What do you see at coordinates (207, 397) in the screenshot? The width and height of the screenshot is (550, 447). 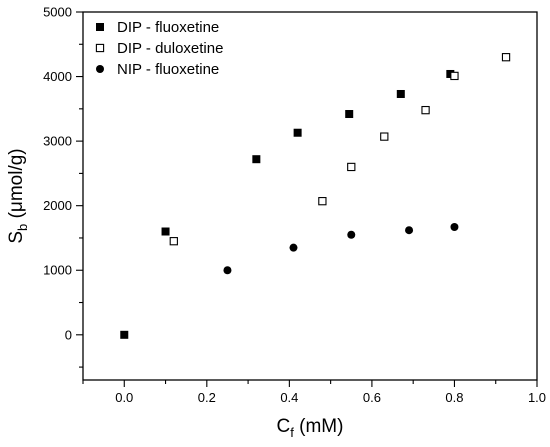 I see `x-tick-label-1: 0.2` at bounding box center [207, 397].